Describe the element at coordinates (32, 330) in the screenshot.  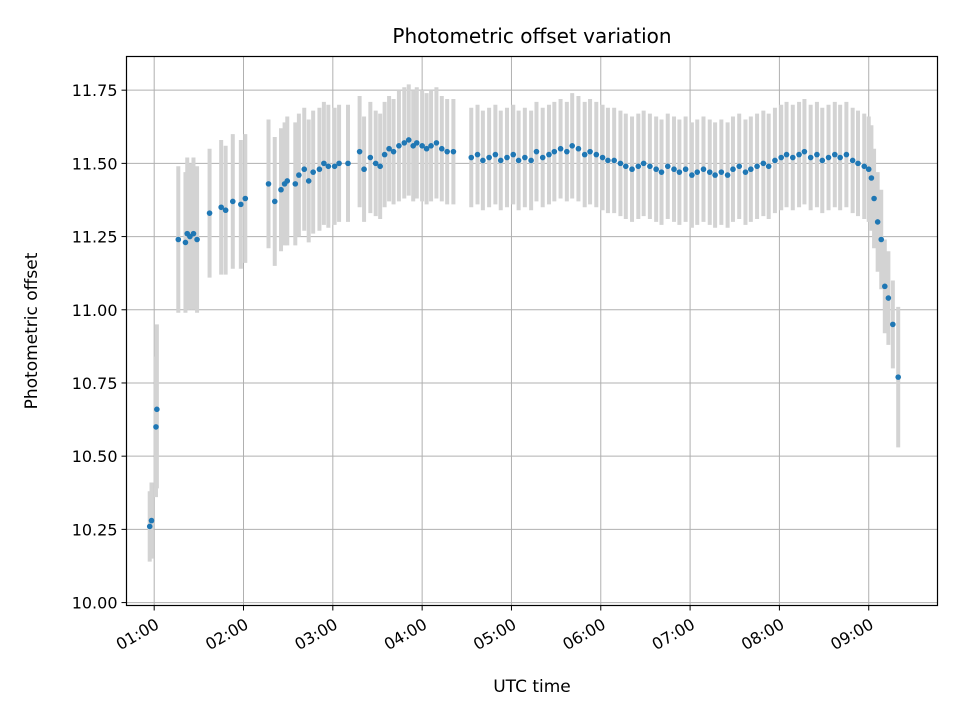
I see `y-axis-title: Photometric offset` at that location.